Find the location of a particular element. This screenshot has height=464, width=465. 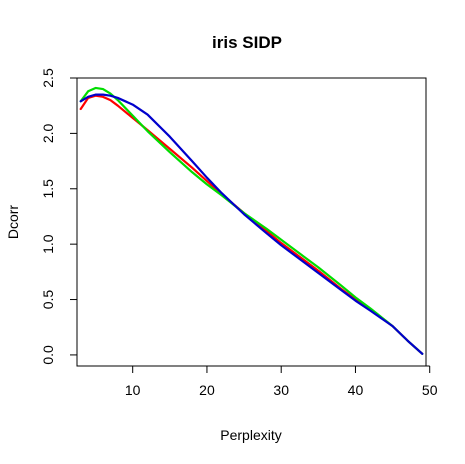

x-axis-label: Perplexity is located at coordinates (250, 435).